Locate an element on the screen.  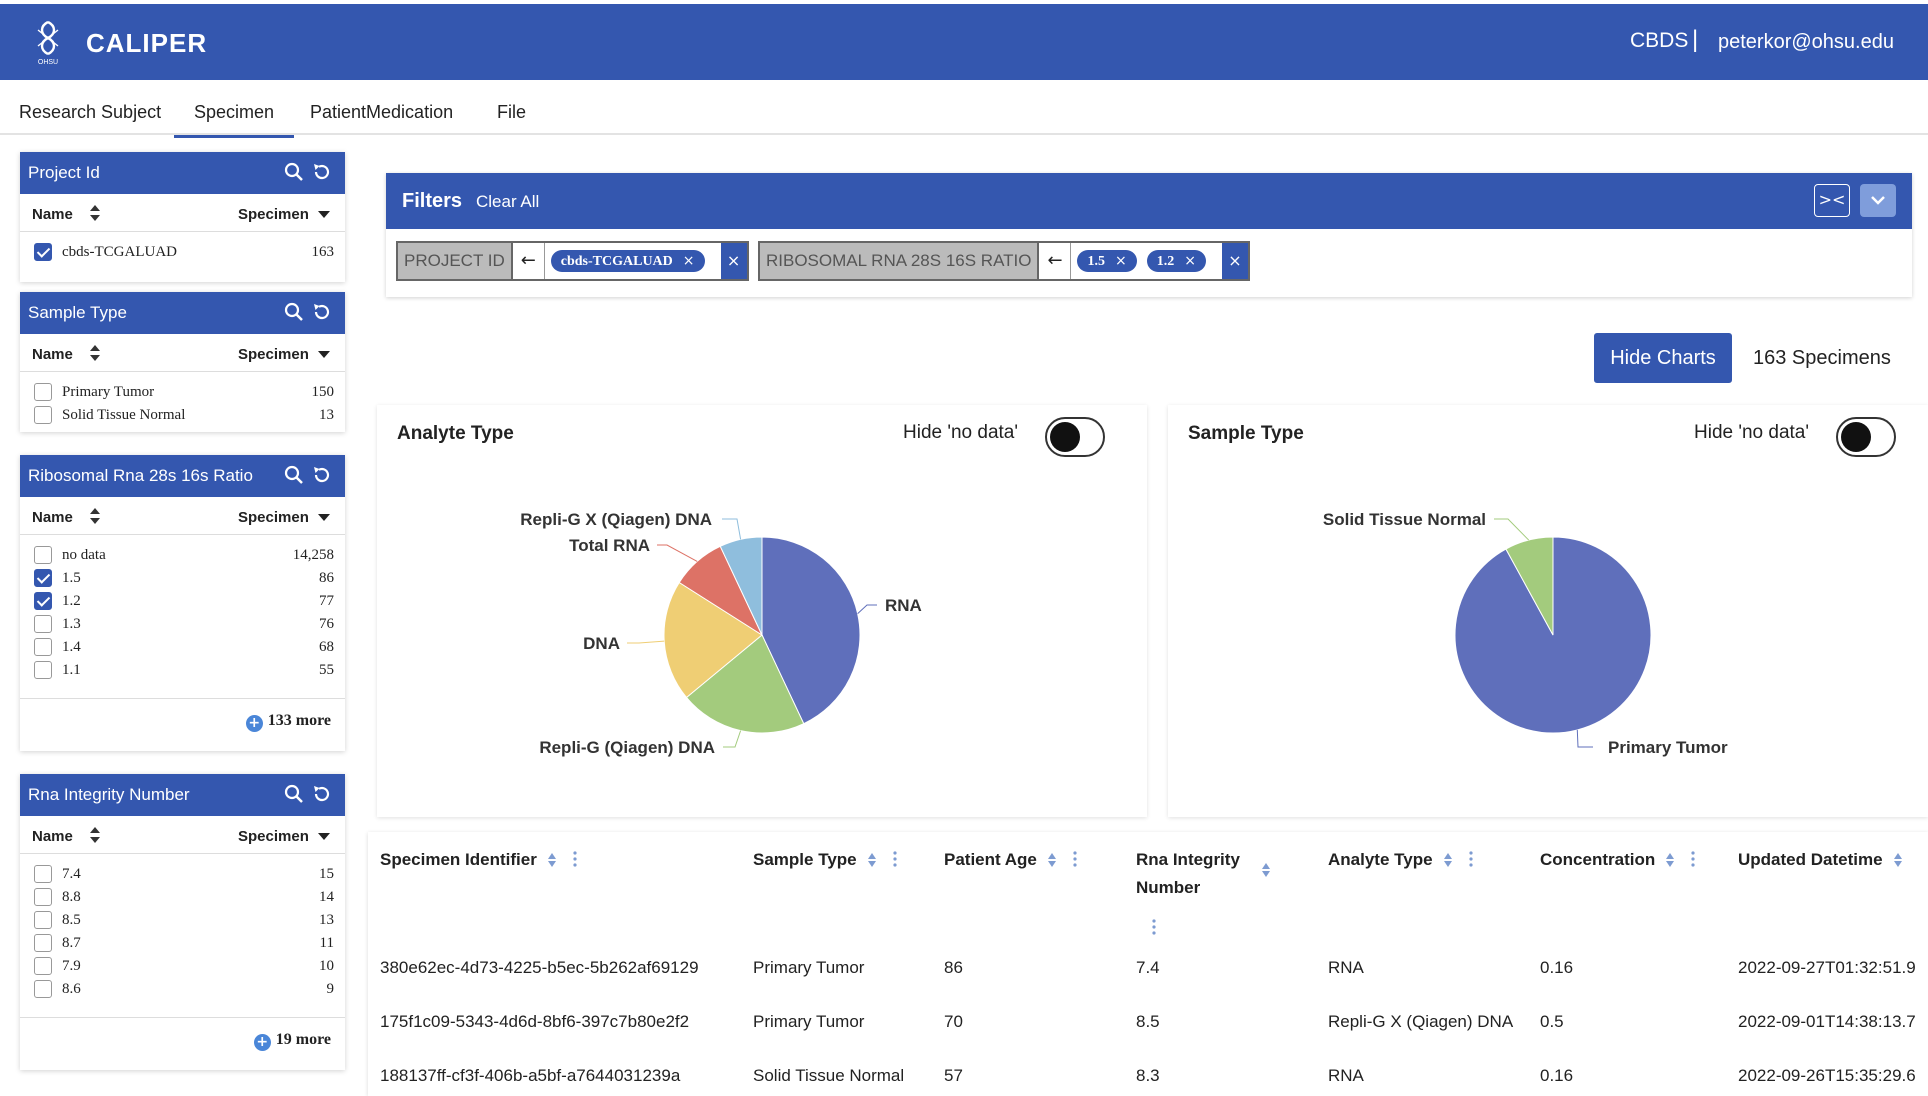
app-title: CALIPER is located at coordinates (147, 43).